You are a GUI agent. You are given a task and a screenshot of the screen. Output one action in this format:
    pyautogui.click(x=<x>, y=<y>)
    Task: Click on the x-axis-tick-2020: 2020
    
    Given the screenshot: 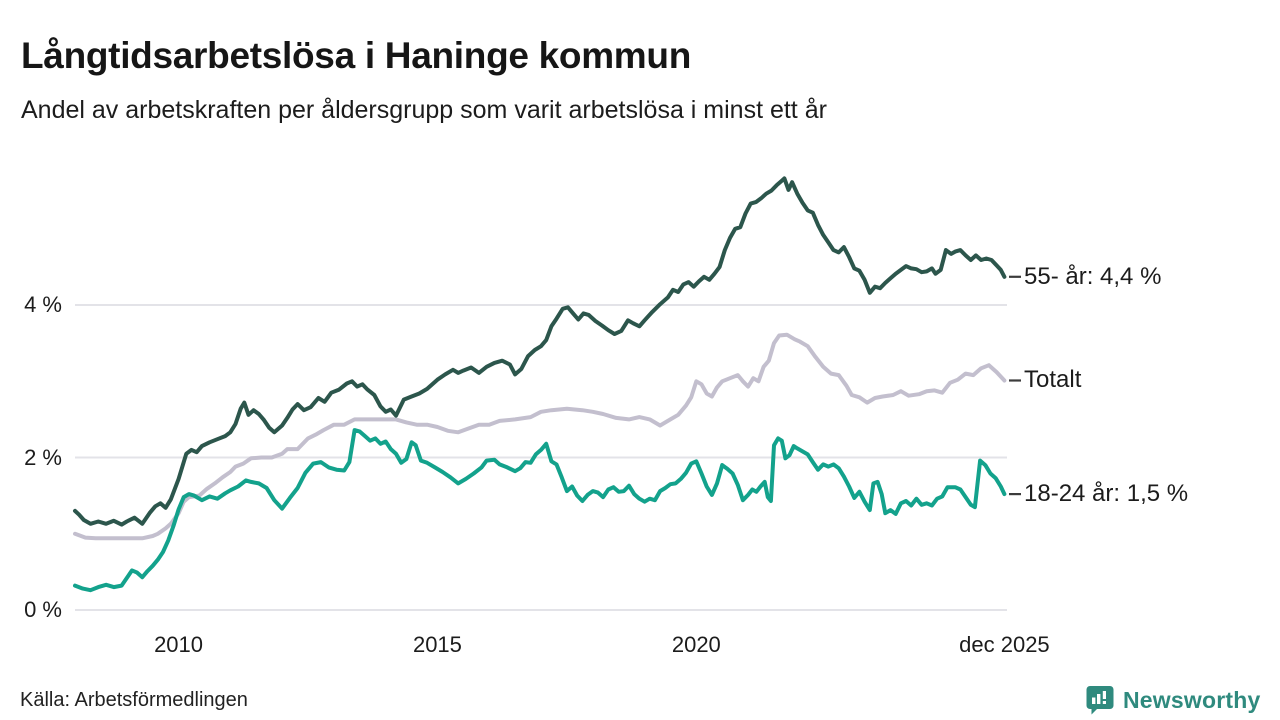 What is the action you would take?
    pyautogui.click(x=696, y=644)
    